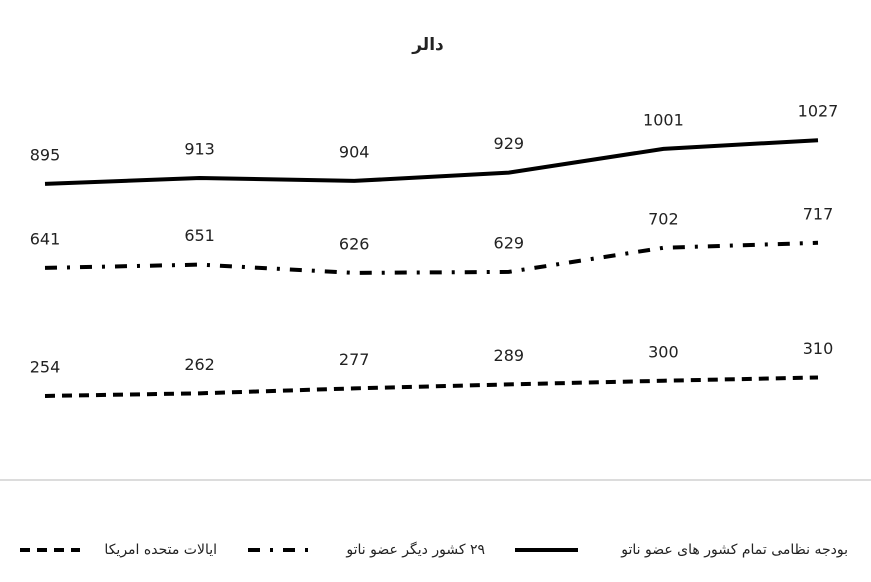 The height and width of the screenshot is (582, 871). Describe the element at coordinates (663, 218) in the screenshot. I see `data-label: 702` at that location.